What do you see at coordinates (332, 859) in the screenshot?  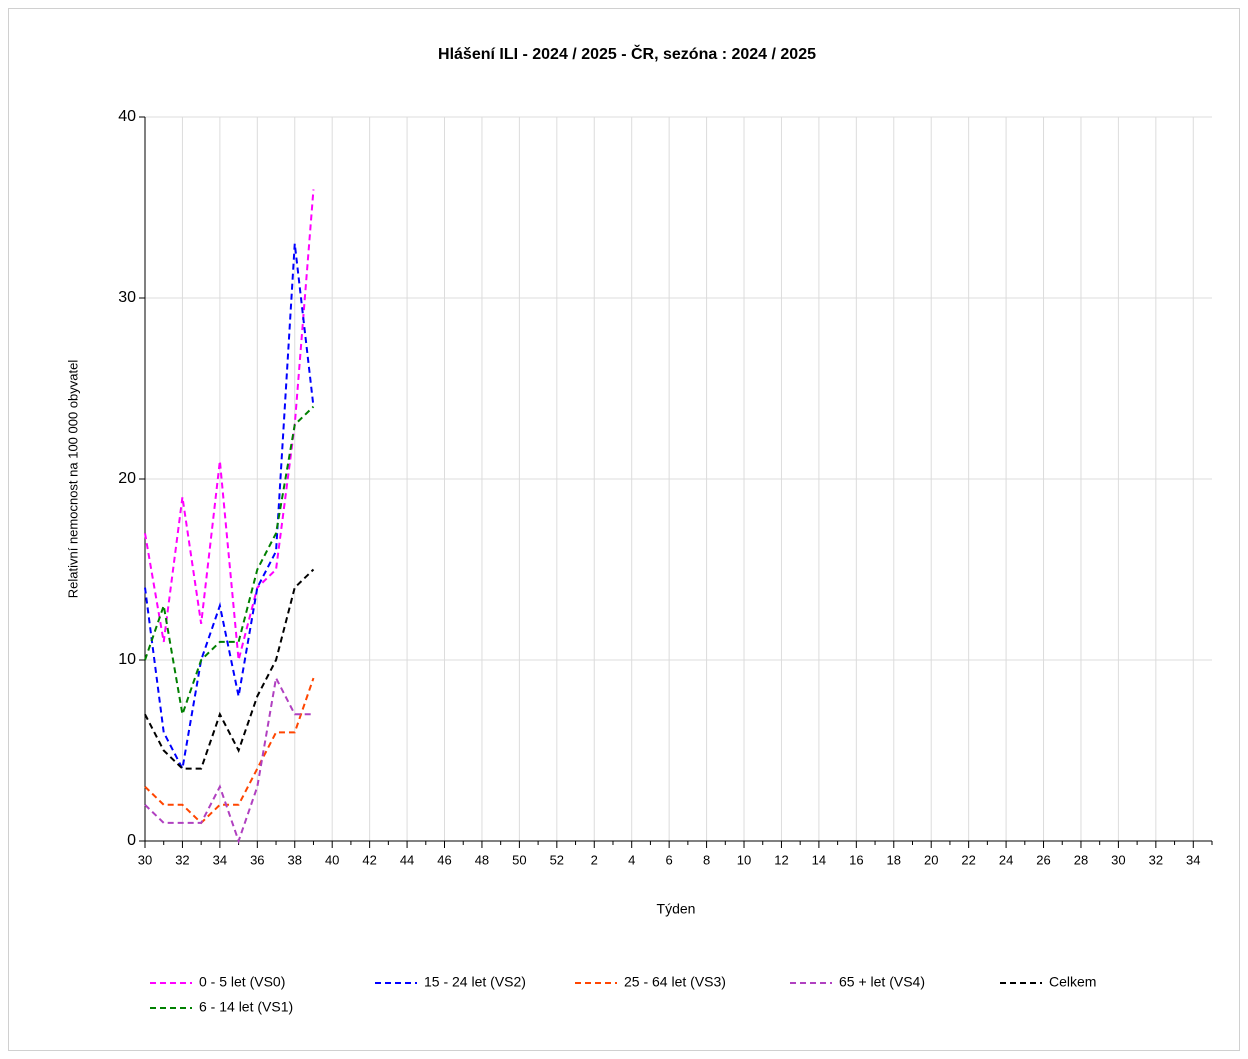 I see `x-tick-label: 40` at bounding box center [332, 859].